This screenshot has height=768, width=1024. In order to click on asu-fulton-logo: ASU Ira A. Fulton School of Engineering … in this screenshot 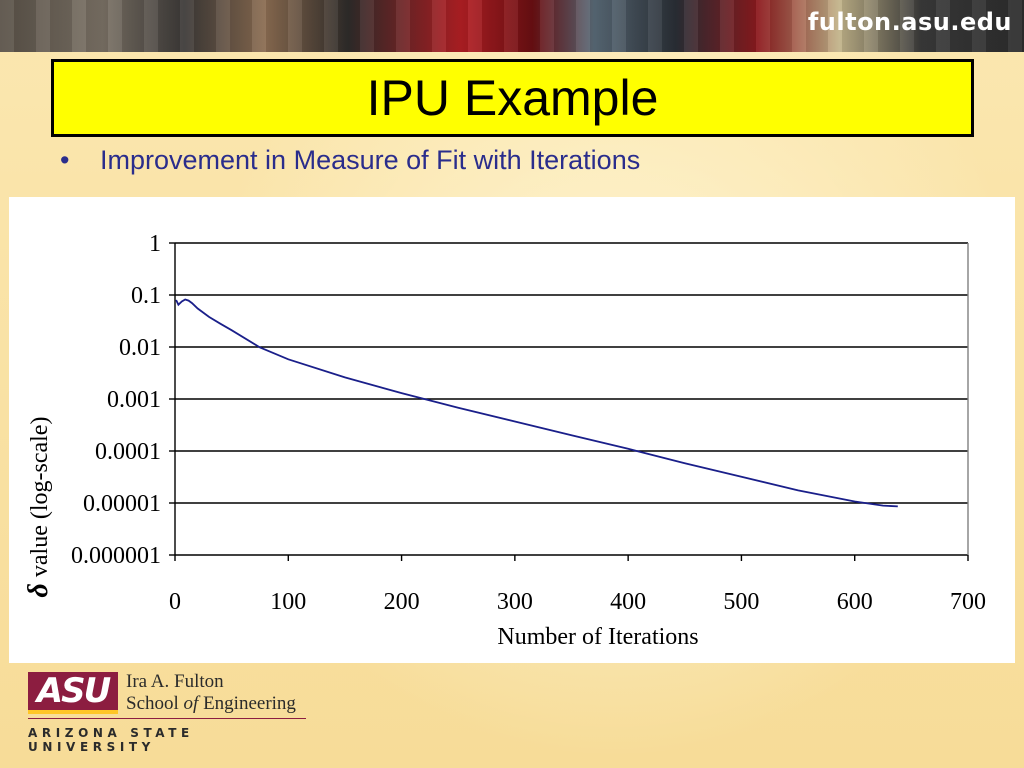, I will do `click(173, 712)`.